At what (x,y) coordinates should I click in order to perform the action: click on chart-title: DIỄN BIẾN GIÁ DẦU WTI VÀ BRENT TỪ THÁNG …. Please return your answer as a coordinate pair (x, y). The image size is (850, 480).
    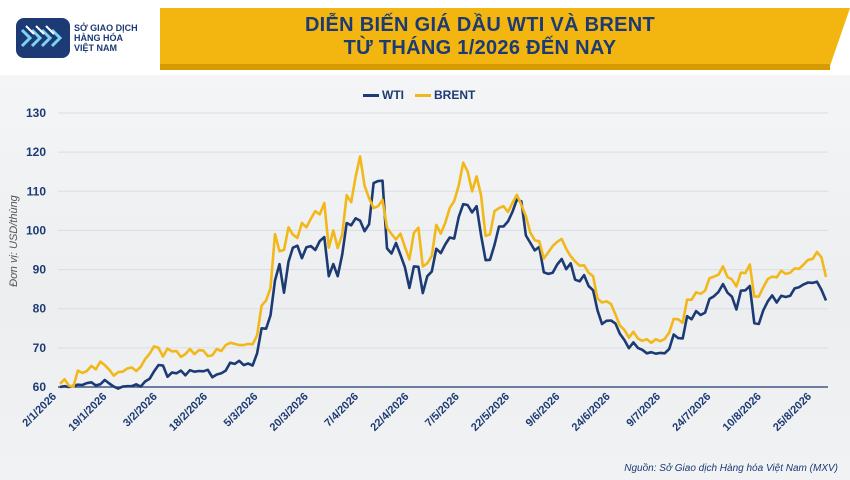
    Looking at the image, I should click on (480, 37).